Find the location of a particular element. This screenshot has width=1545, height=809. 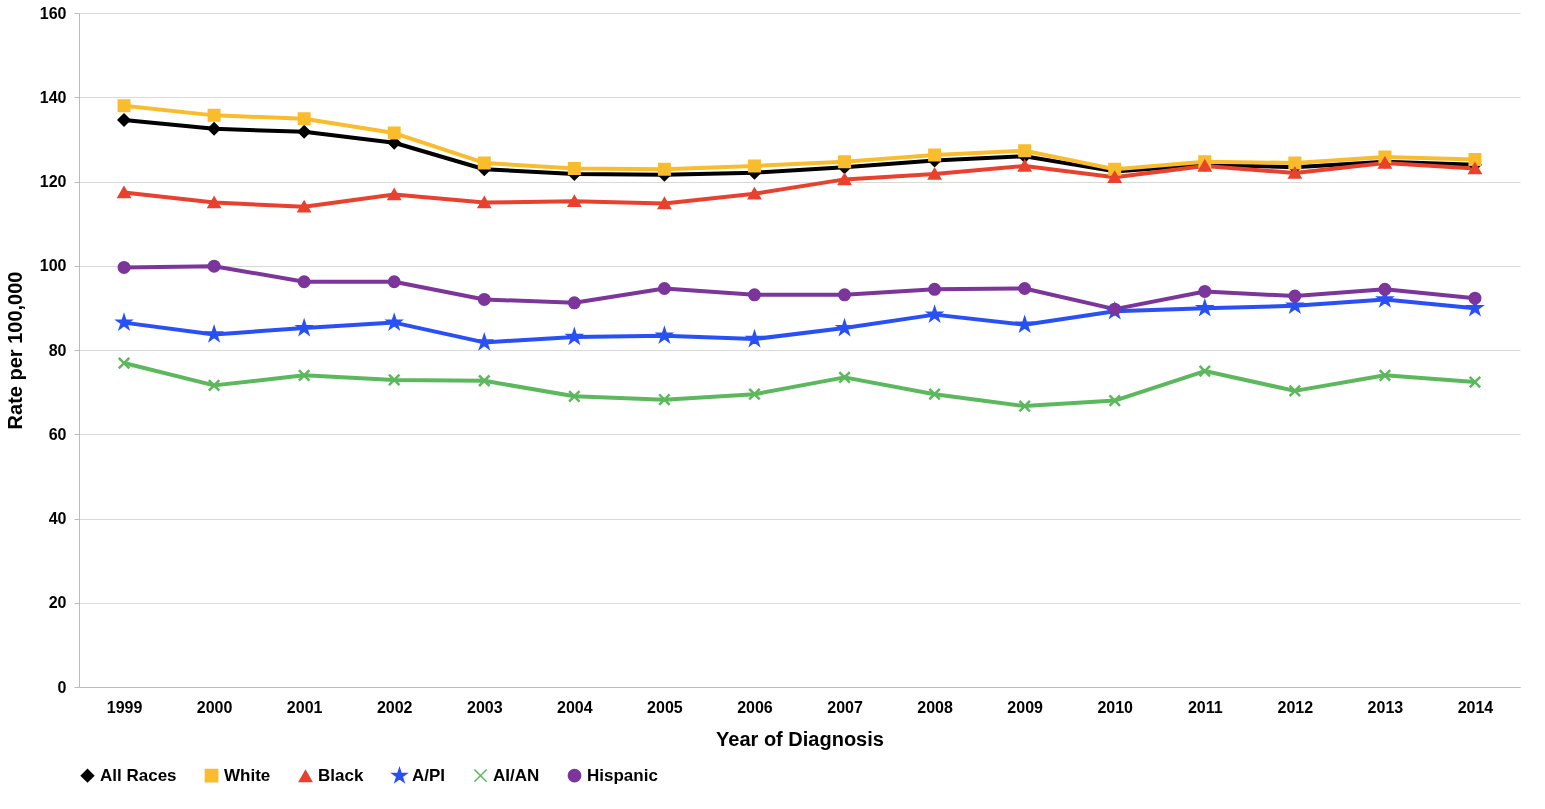

x-tick-label: 2010 is located at coordinates (1115, 707).